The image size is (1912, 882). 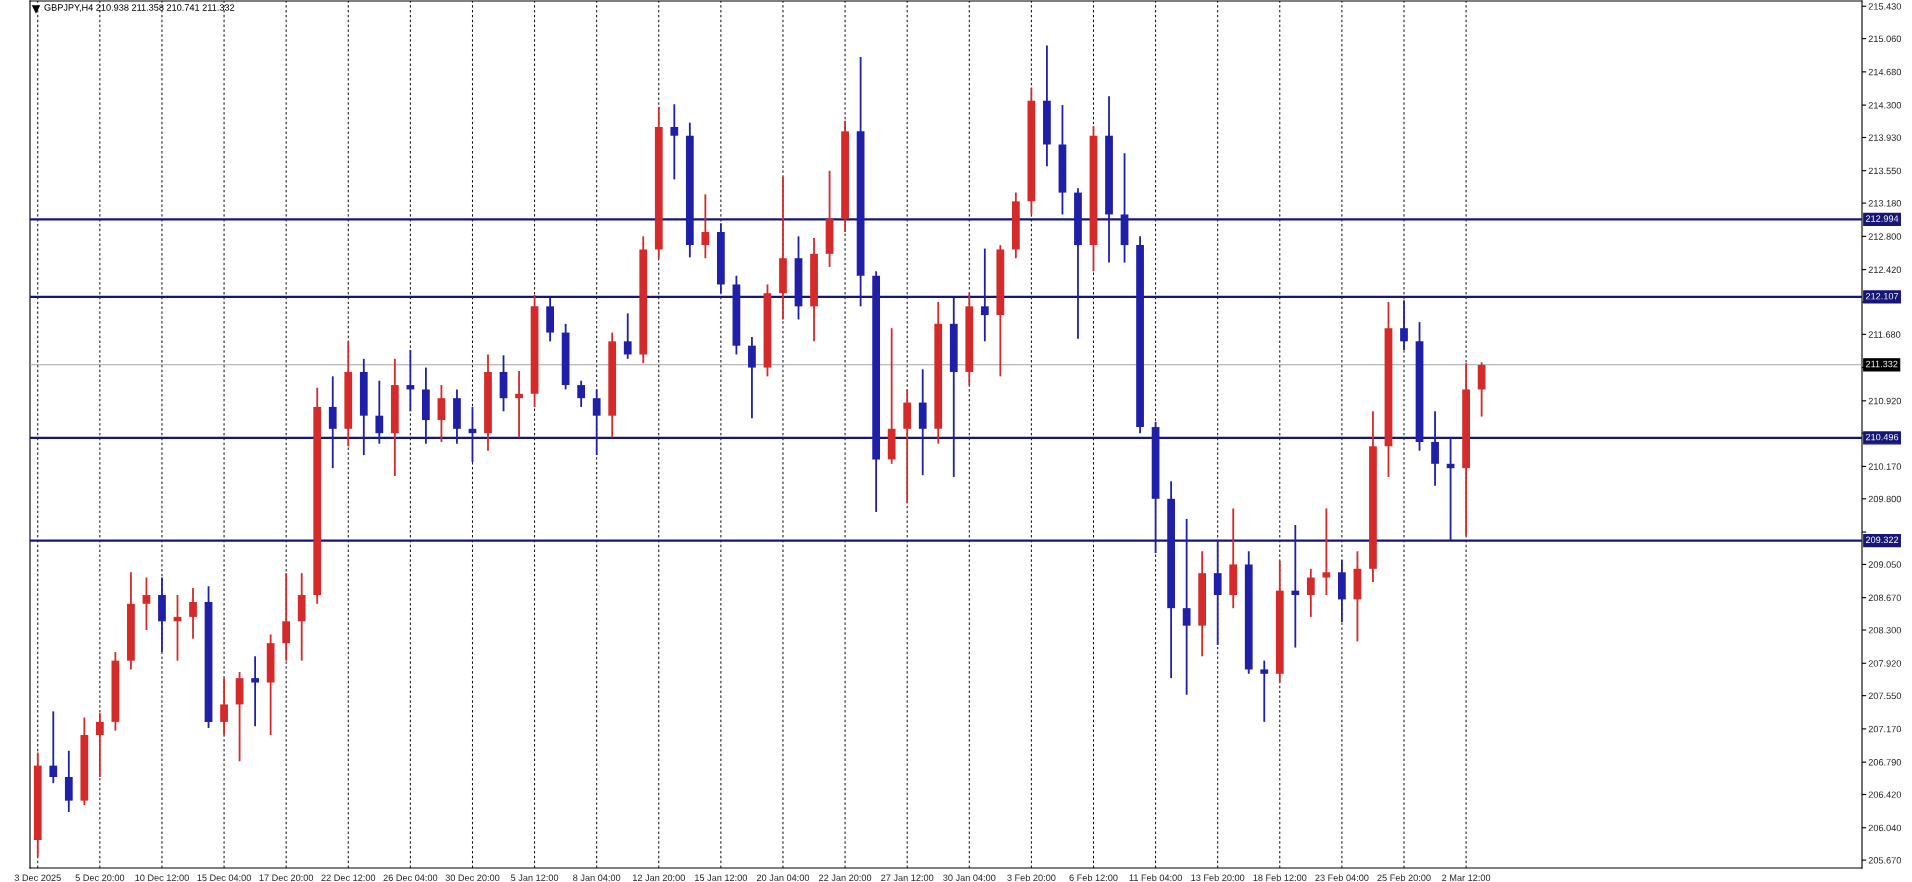 I want to click on x-tick-label: 8 Jan 04:00, so click(x=597, y=877).